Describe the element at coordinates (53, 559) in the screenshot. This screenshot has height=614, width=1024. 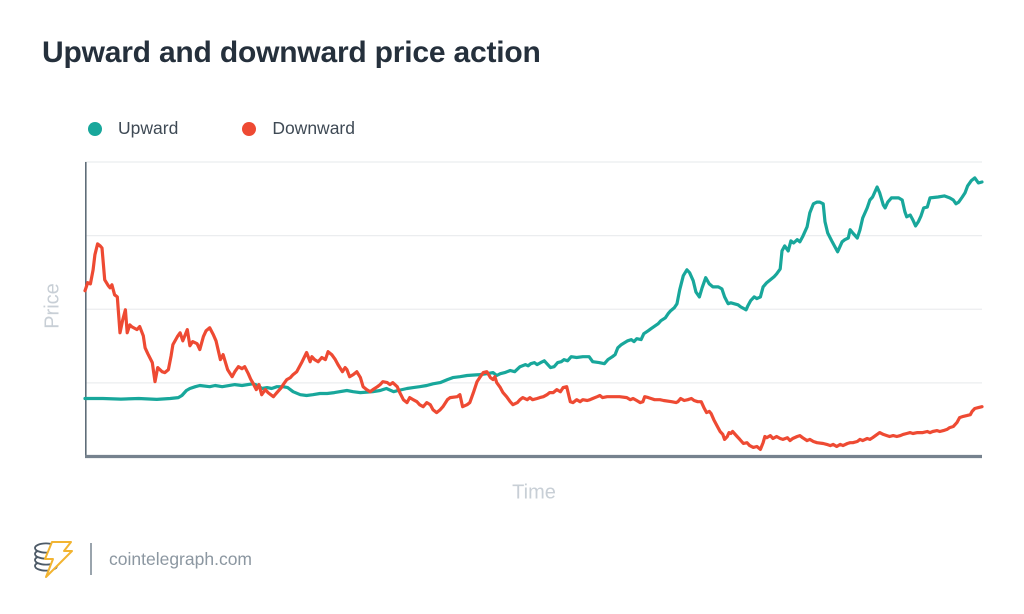
I see `cointelegraph-logo-icon` at that location.